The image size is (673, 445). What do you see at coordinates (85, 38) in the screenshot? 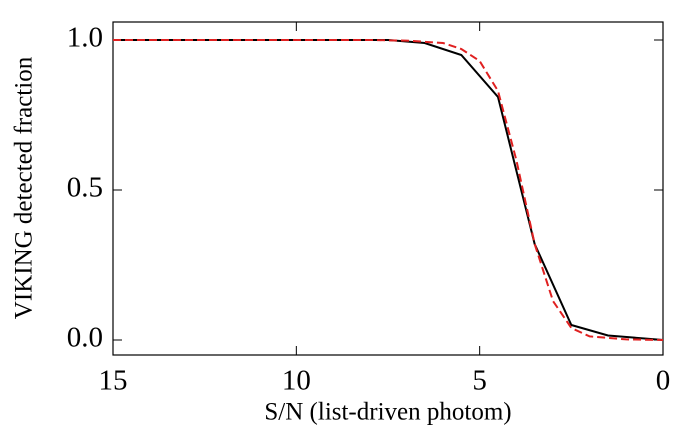
I see `y-tick-label: 1.0` at bounding box center [85, 38].